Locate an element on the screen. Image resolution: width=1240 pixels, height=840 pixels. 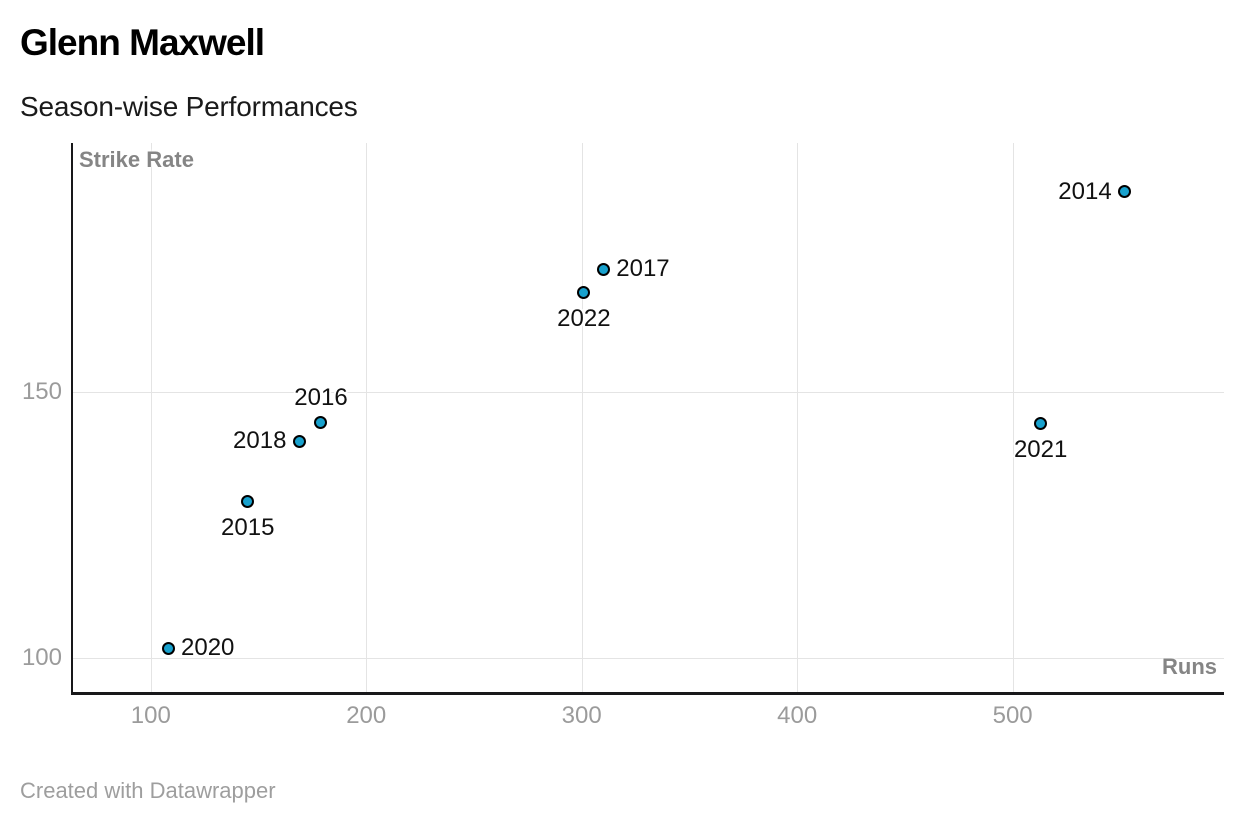
point-label-2022: 2022 is located at coordinates (584, 318).